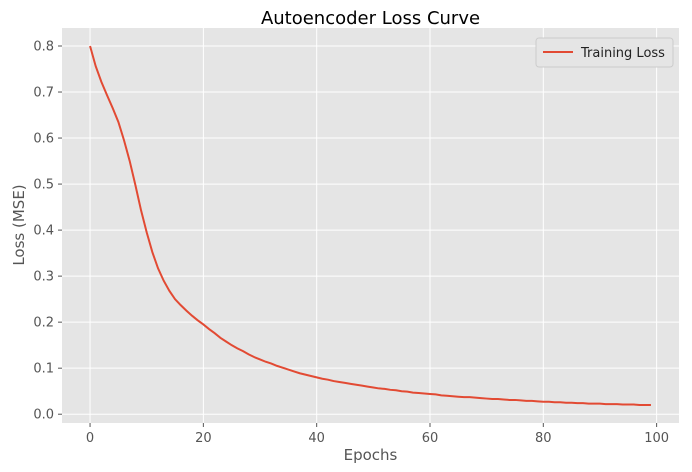  I want to click on y-tick-label: 0.0, so click(43, 415).